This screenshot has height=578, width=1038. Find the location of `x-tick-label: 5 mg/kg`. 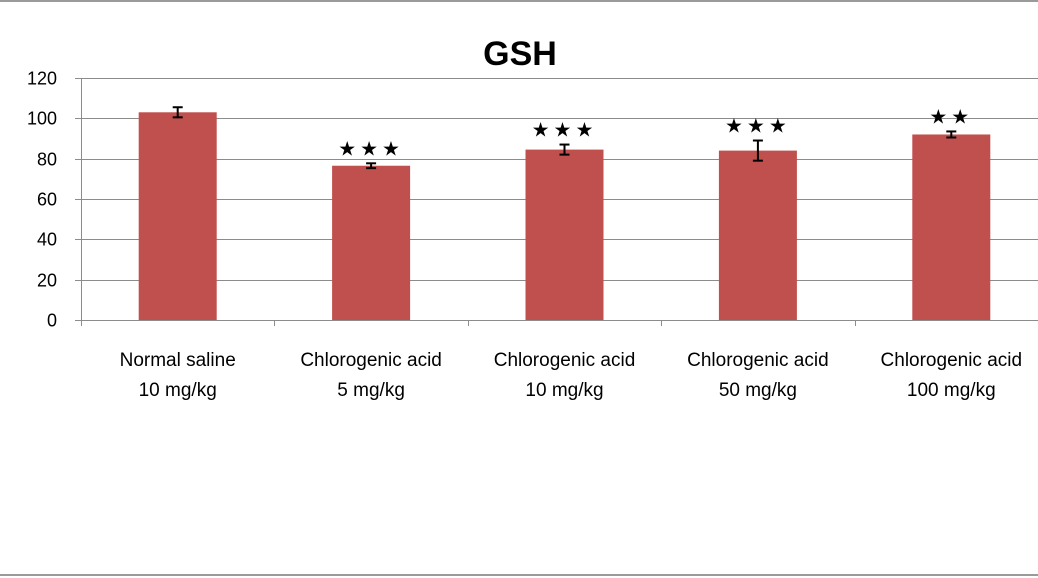

x-tick-label: 5 mg/kg is located at coordinates (371, 390).